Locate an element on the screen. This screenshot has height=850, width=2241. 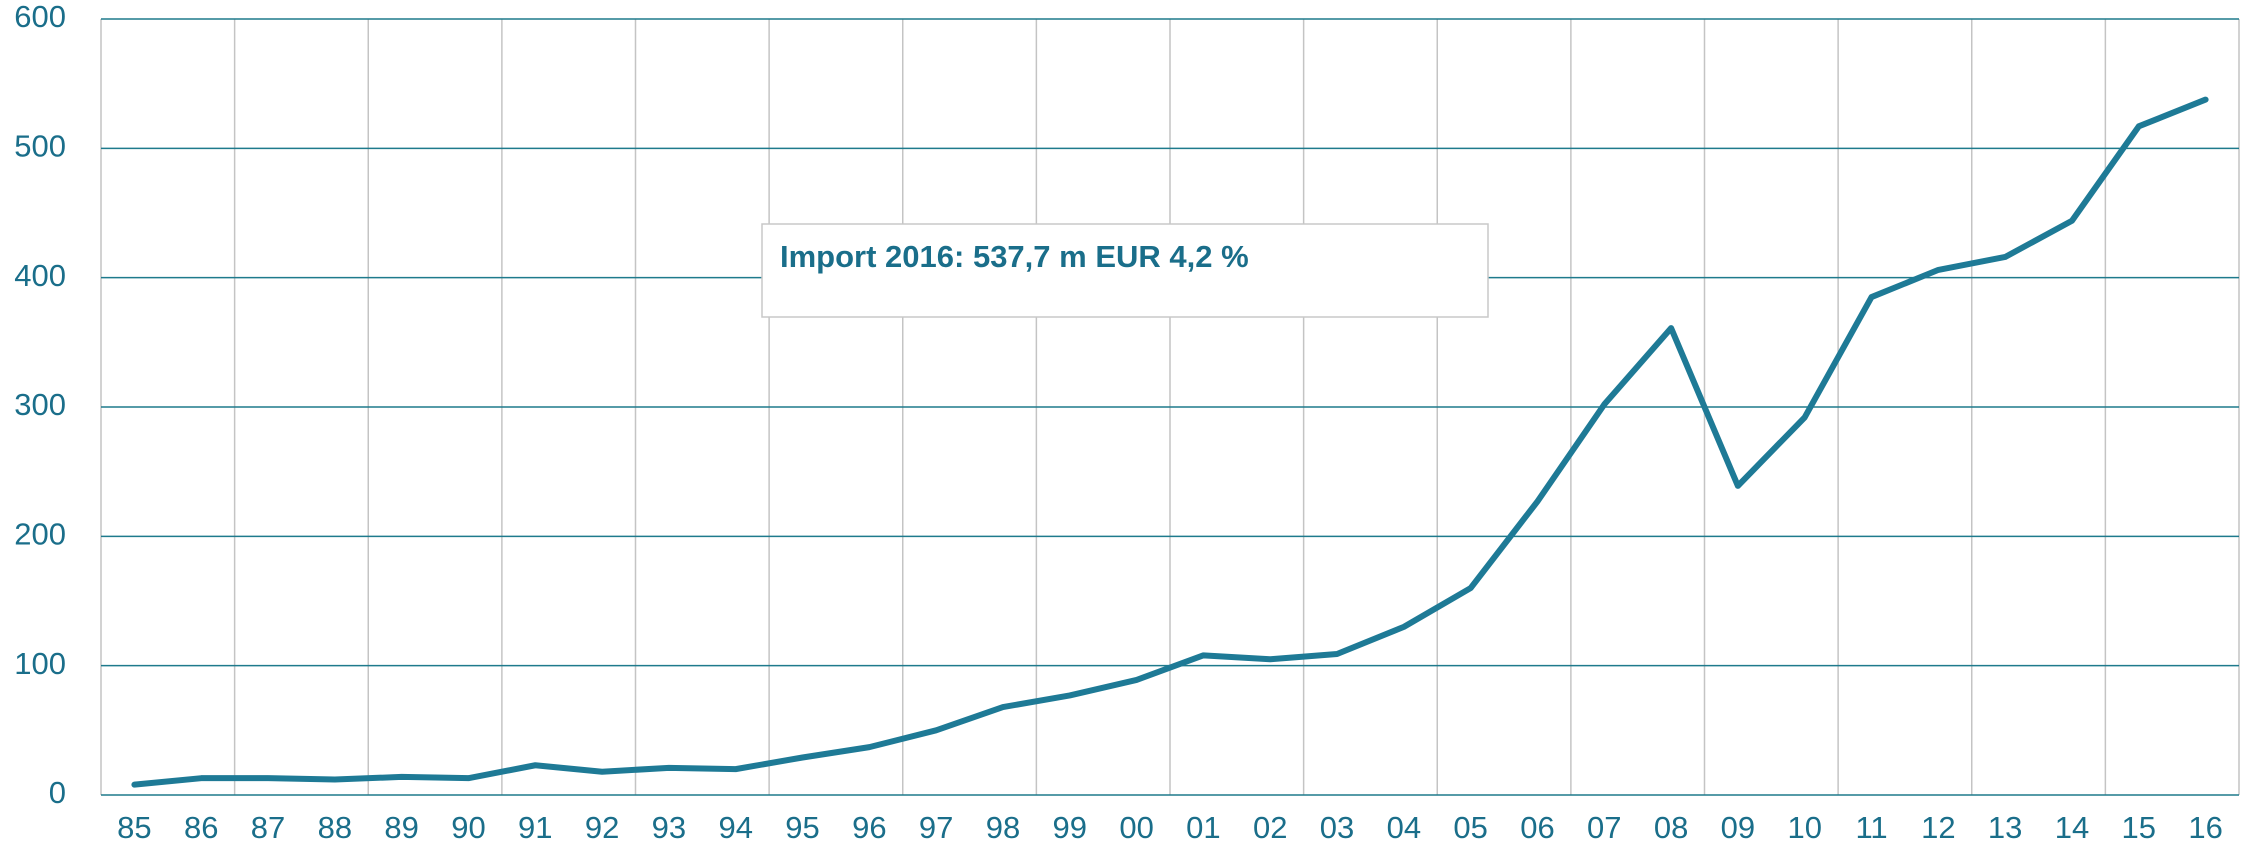
x-tick-label: 11 is located at coordinates (1871, 827).